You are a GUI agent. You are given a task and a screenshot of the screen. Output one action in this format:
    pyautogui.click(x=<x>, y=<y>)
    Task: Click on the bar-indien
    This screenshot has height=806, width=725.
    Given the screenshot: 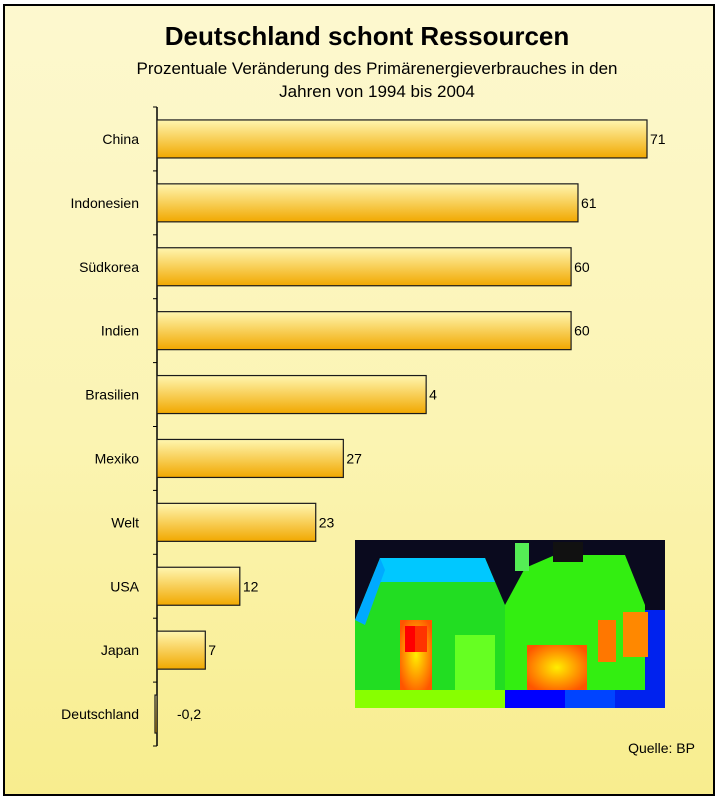 What is the action you would take?
    pyautogui.click(x=364, y=331)
    